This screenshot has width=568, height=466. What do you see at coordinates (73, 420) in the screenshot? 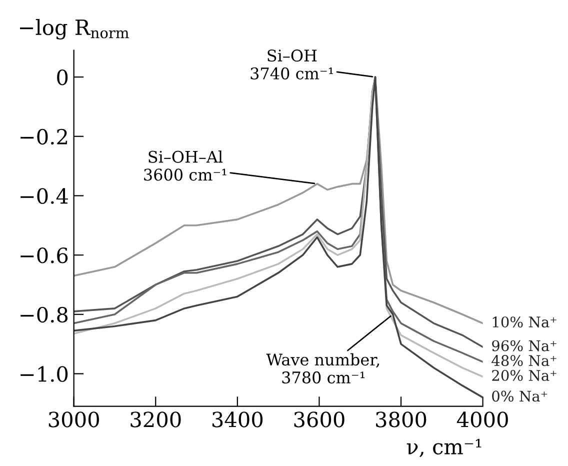
I see `x-tick-label: 3000` at bounding box center [73, 420].